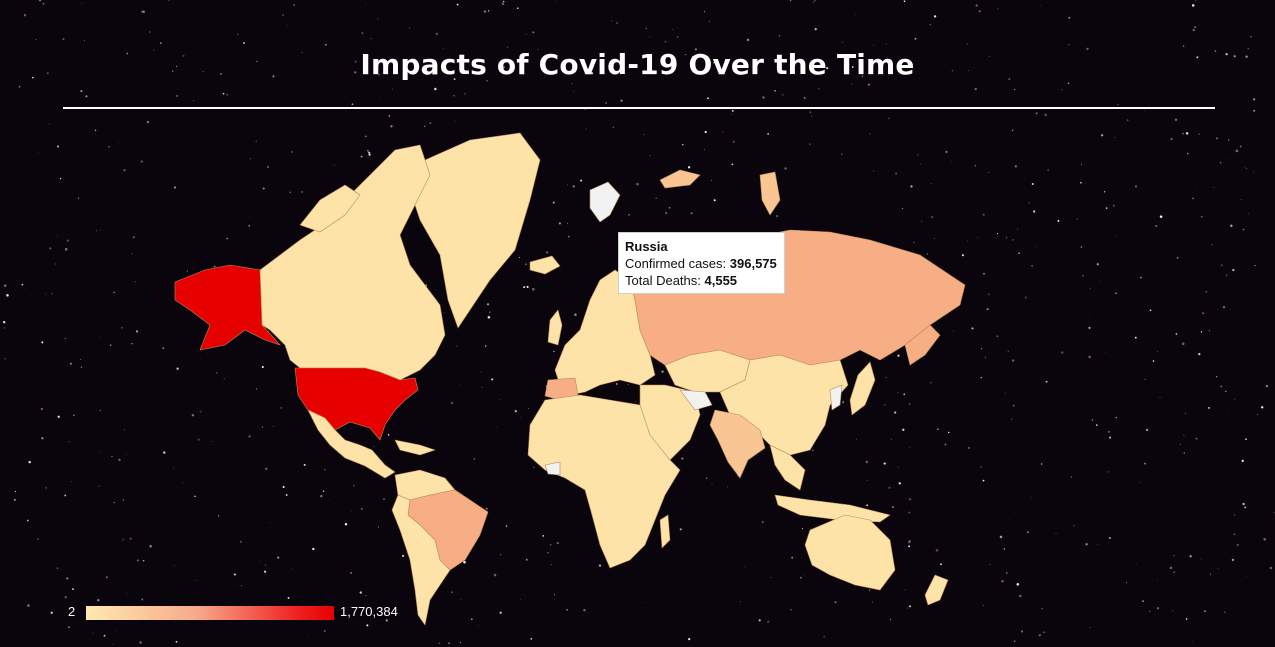 The height and width of the screenshot is (647, 1275). I want to click on country-caribbean, so click(415, 447).